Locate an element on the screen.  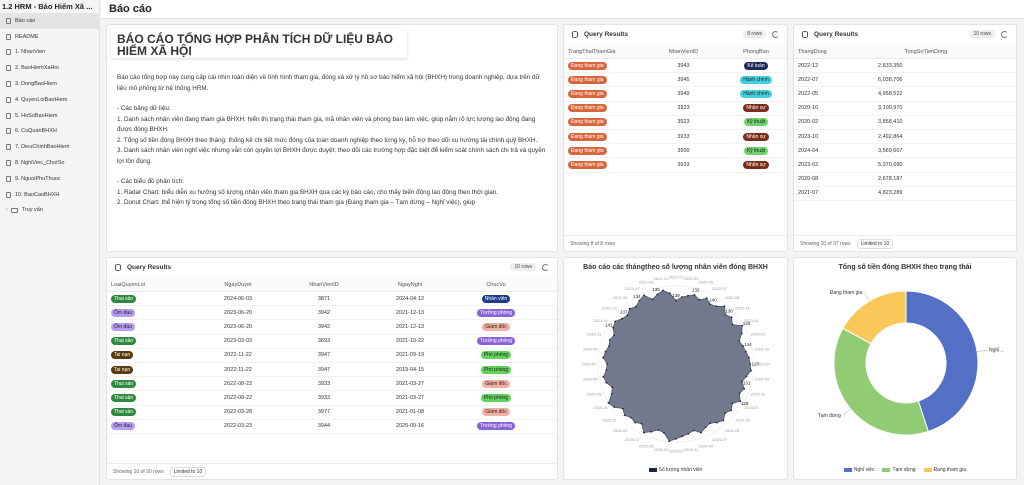
file-icon is located at coordinates (8, 20).